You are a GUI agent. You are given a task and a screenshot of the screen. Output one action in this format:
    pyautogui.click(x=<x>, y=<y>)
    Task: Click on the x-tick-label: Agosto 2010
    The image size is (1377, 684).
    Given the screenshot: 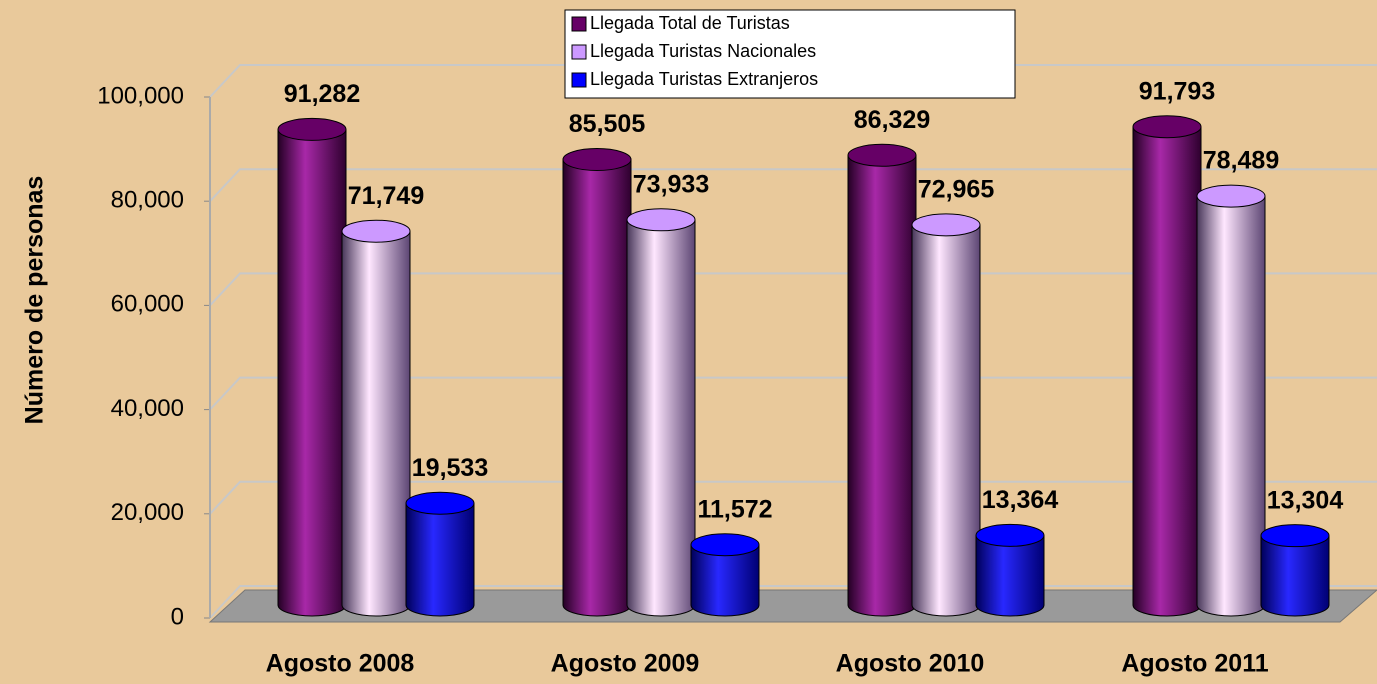 What is the action you would take?
    pyautogui.click(x=910, y=664)
    